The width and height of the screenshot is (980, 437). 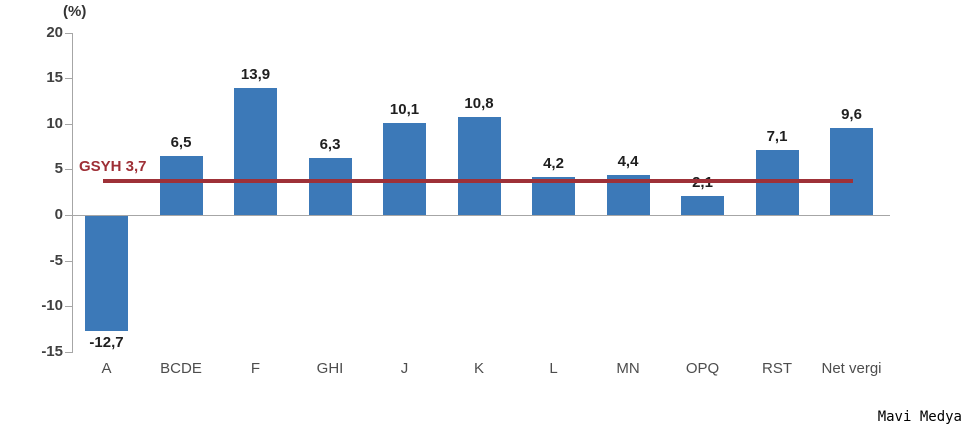 I want to click on y-axis-tick-label: 15, so click(x=54, y=78).